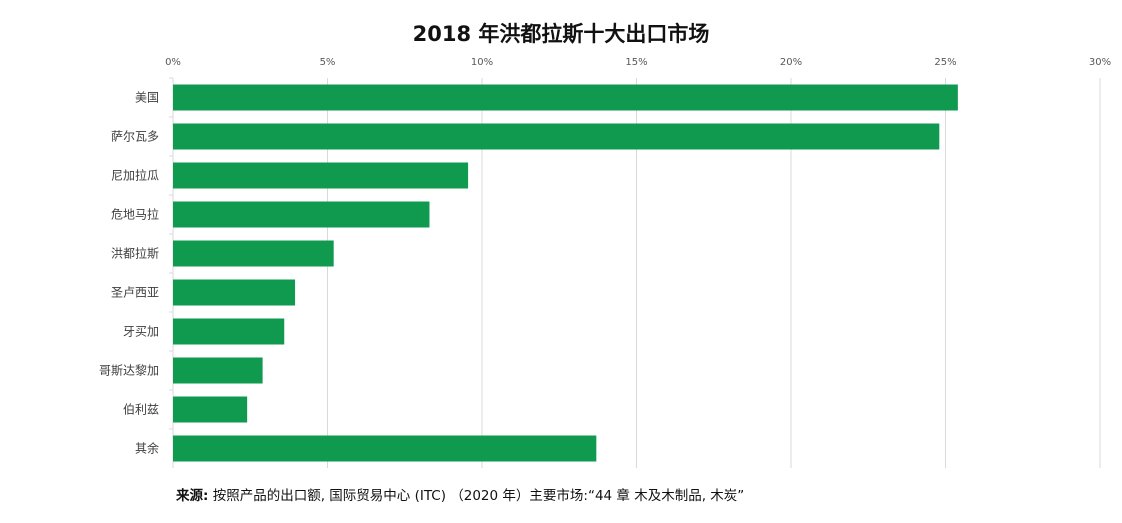  What do you see at coordinates (192, 496) in the screenshot?
I see `source-label: 来源:` at bounding box center [192, 496].